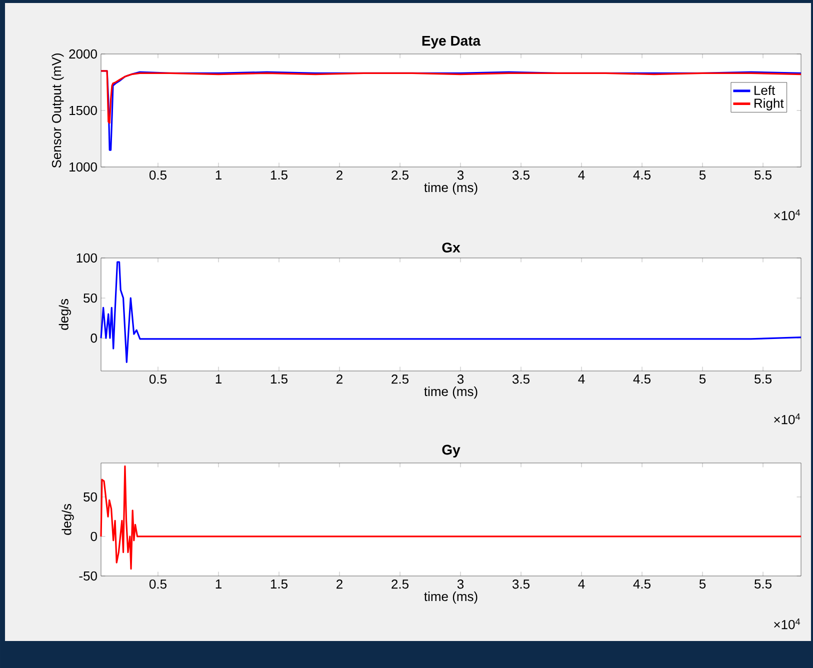  What do you see at coordinates (83, 111) in the screenshot?
I see `y-tick-label: 1500` at bounding box center [83, 111].